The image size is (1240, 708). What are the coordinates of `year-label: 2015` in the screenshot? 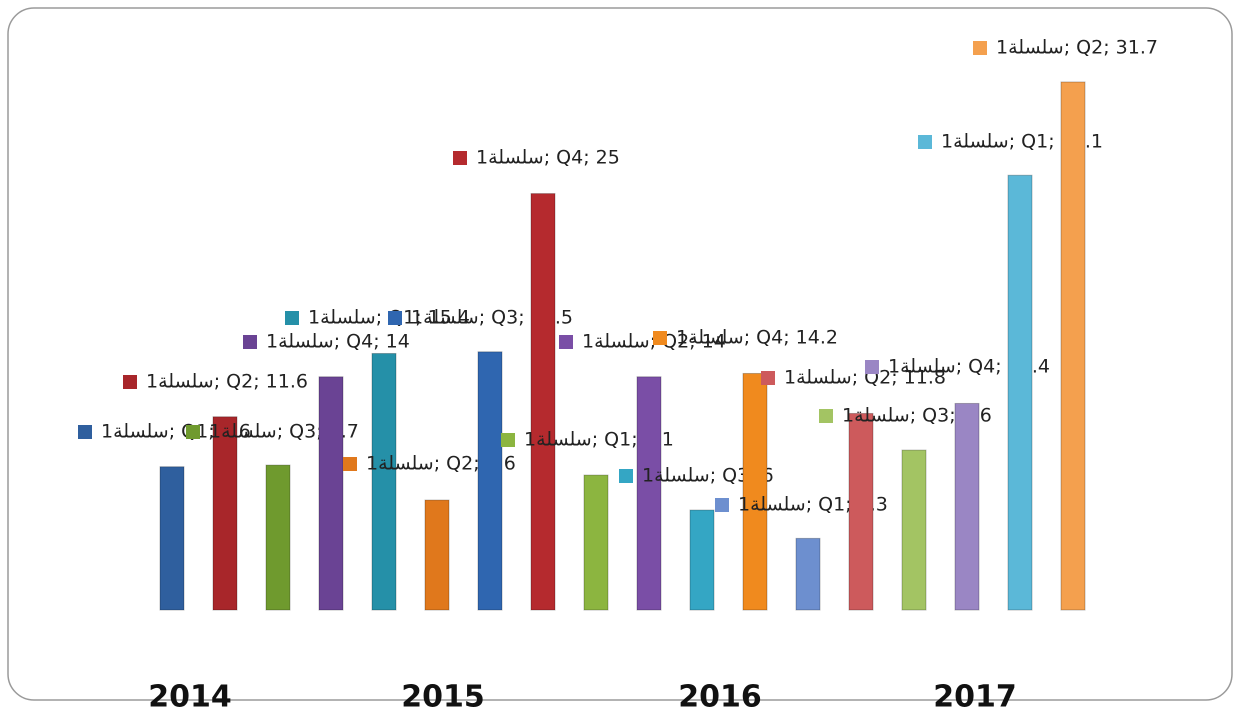 It's located at (443, 694).